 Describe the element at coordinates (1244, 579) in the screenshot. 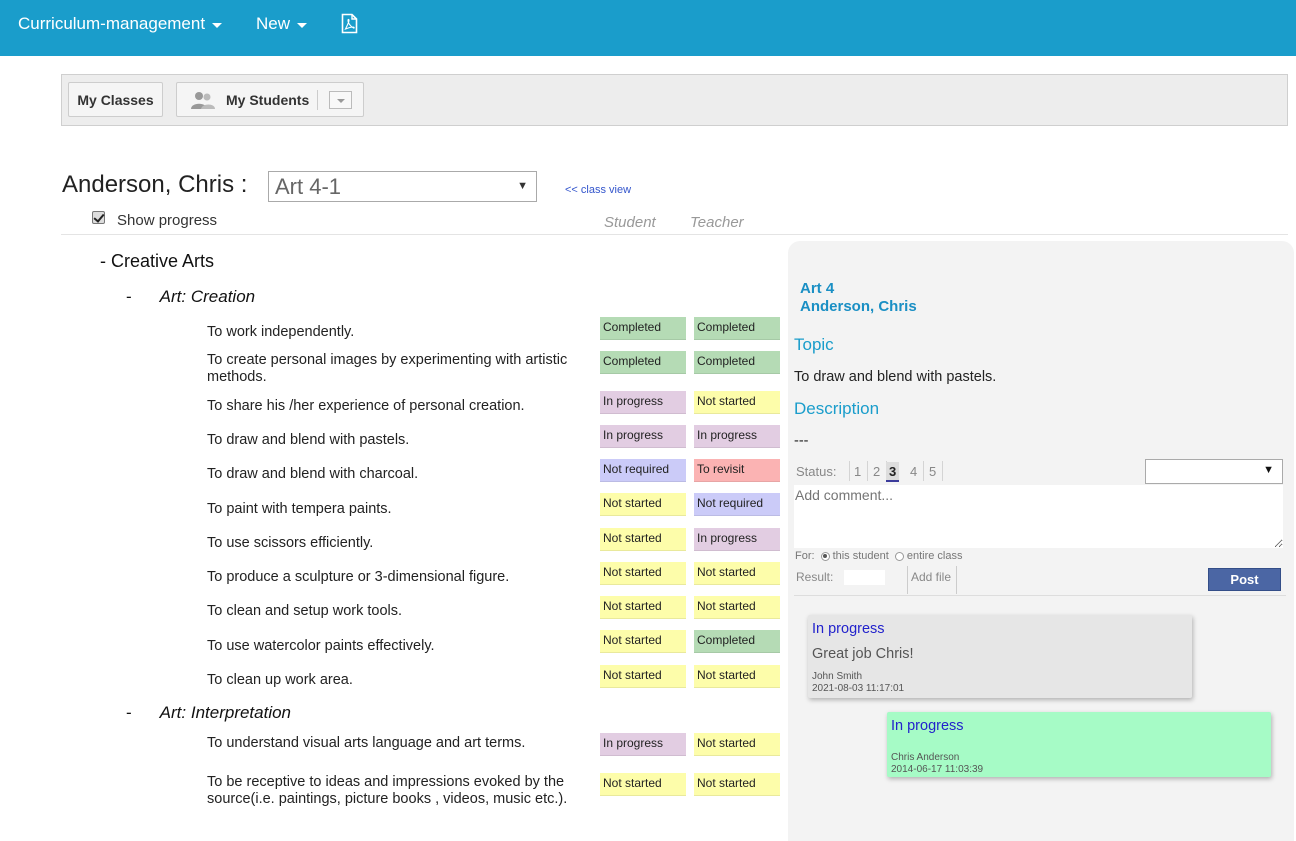

I see `post-button: Post` at that location.